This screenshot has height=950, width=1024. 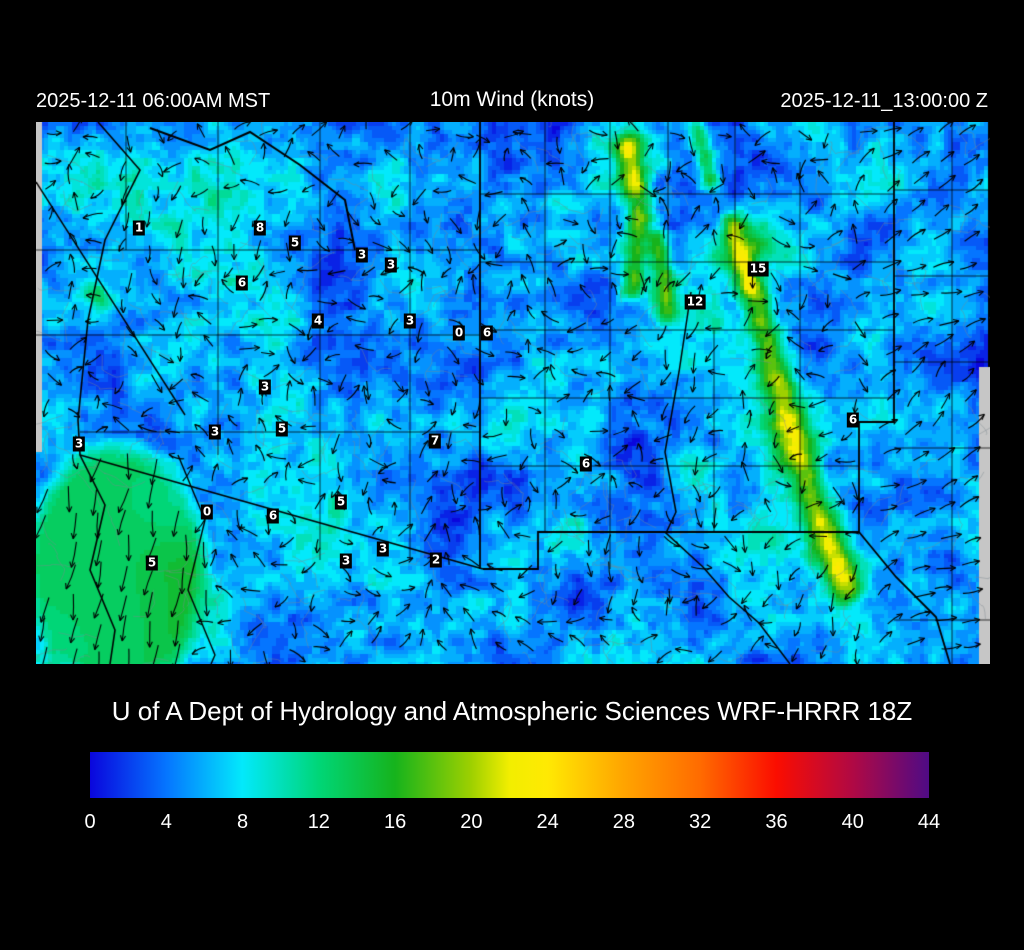 I want to click on station-wind-value: 8, so click(x=260, y=228).